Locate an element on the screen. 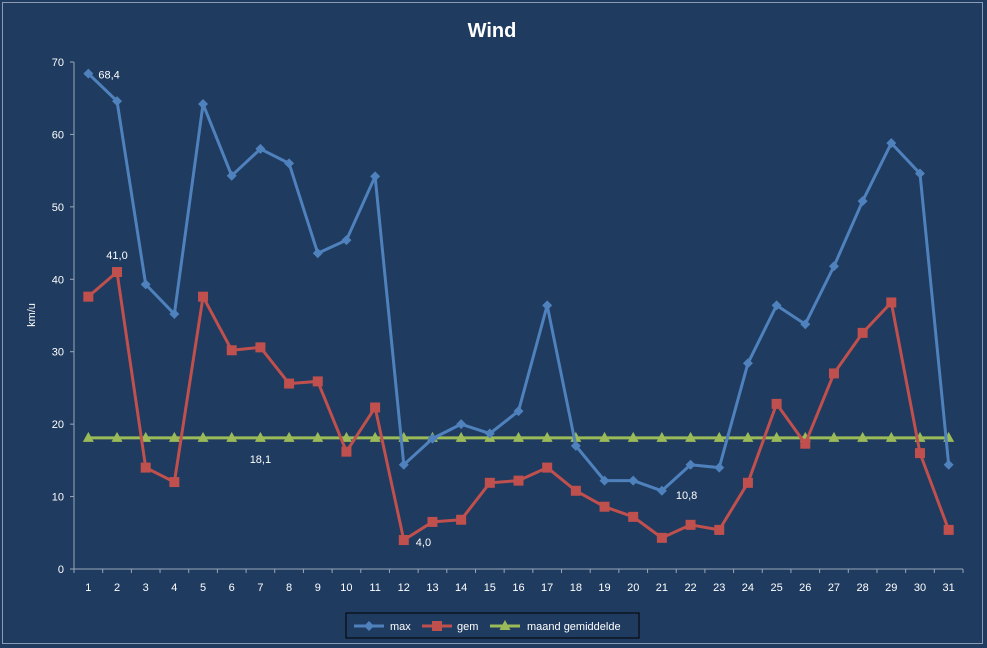 Image resolution: width=987 pixels, height=648 pixels. x-tick-label: 13 is located at coordinates (432, 588).